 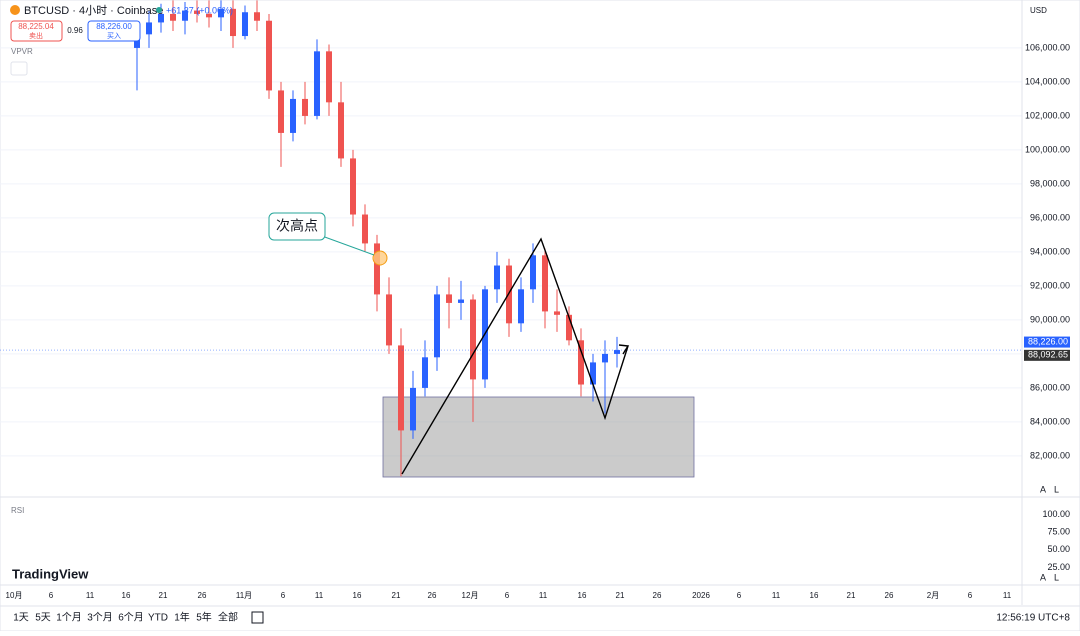 I want to click on x-tick-label: 11月, so click(x=244, y=595).